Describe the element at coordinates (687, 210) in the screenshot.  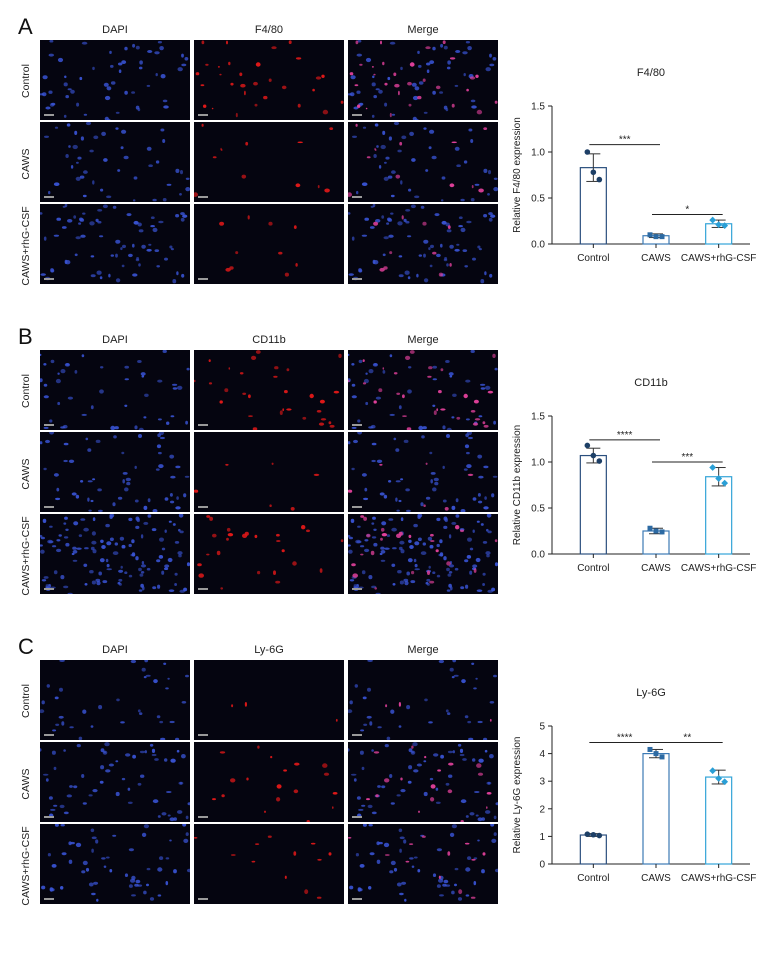
I see `significance-label: *` at that location.